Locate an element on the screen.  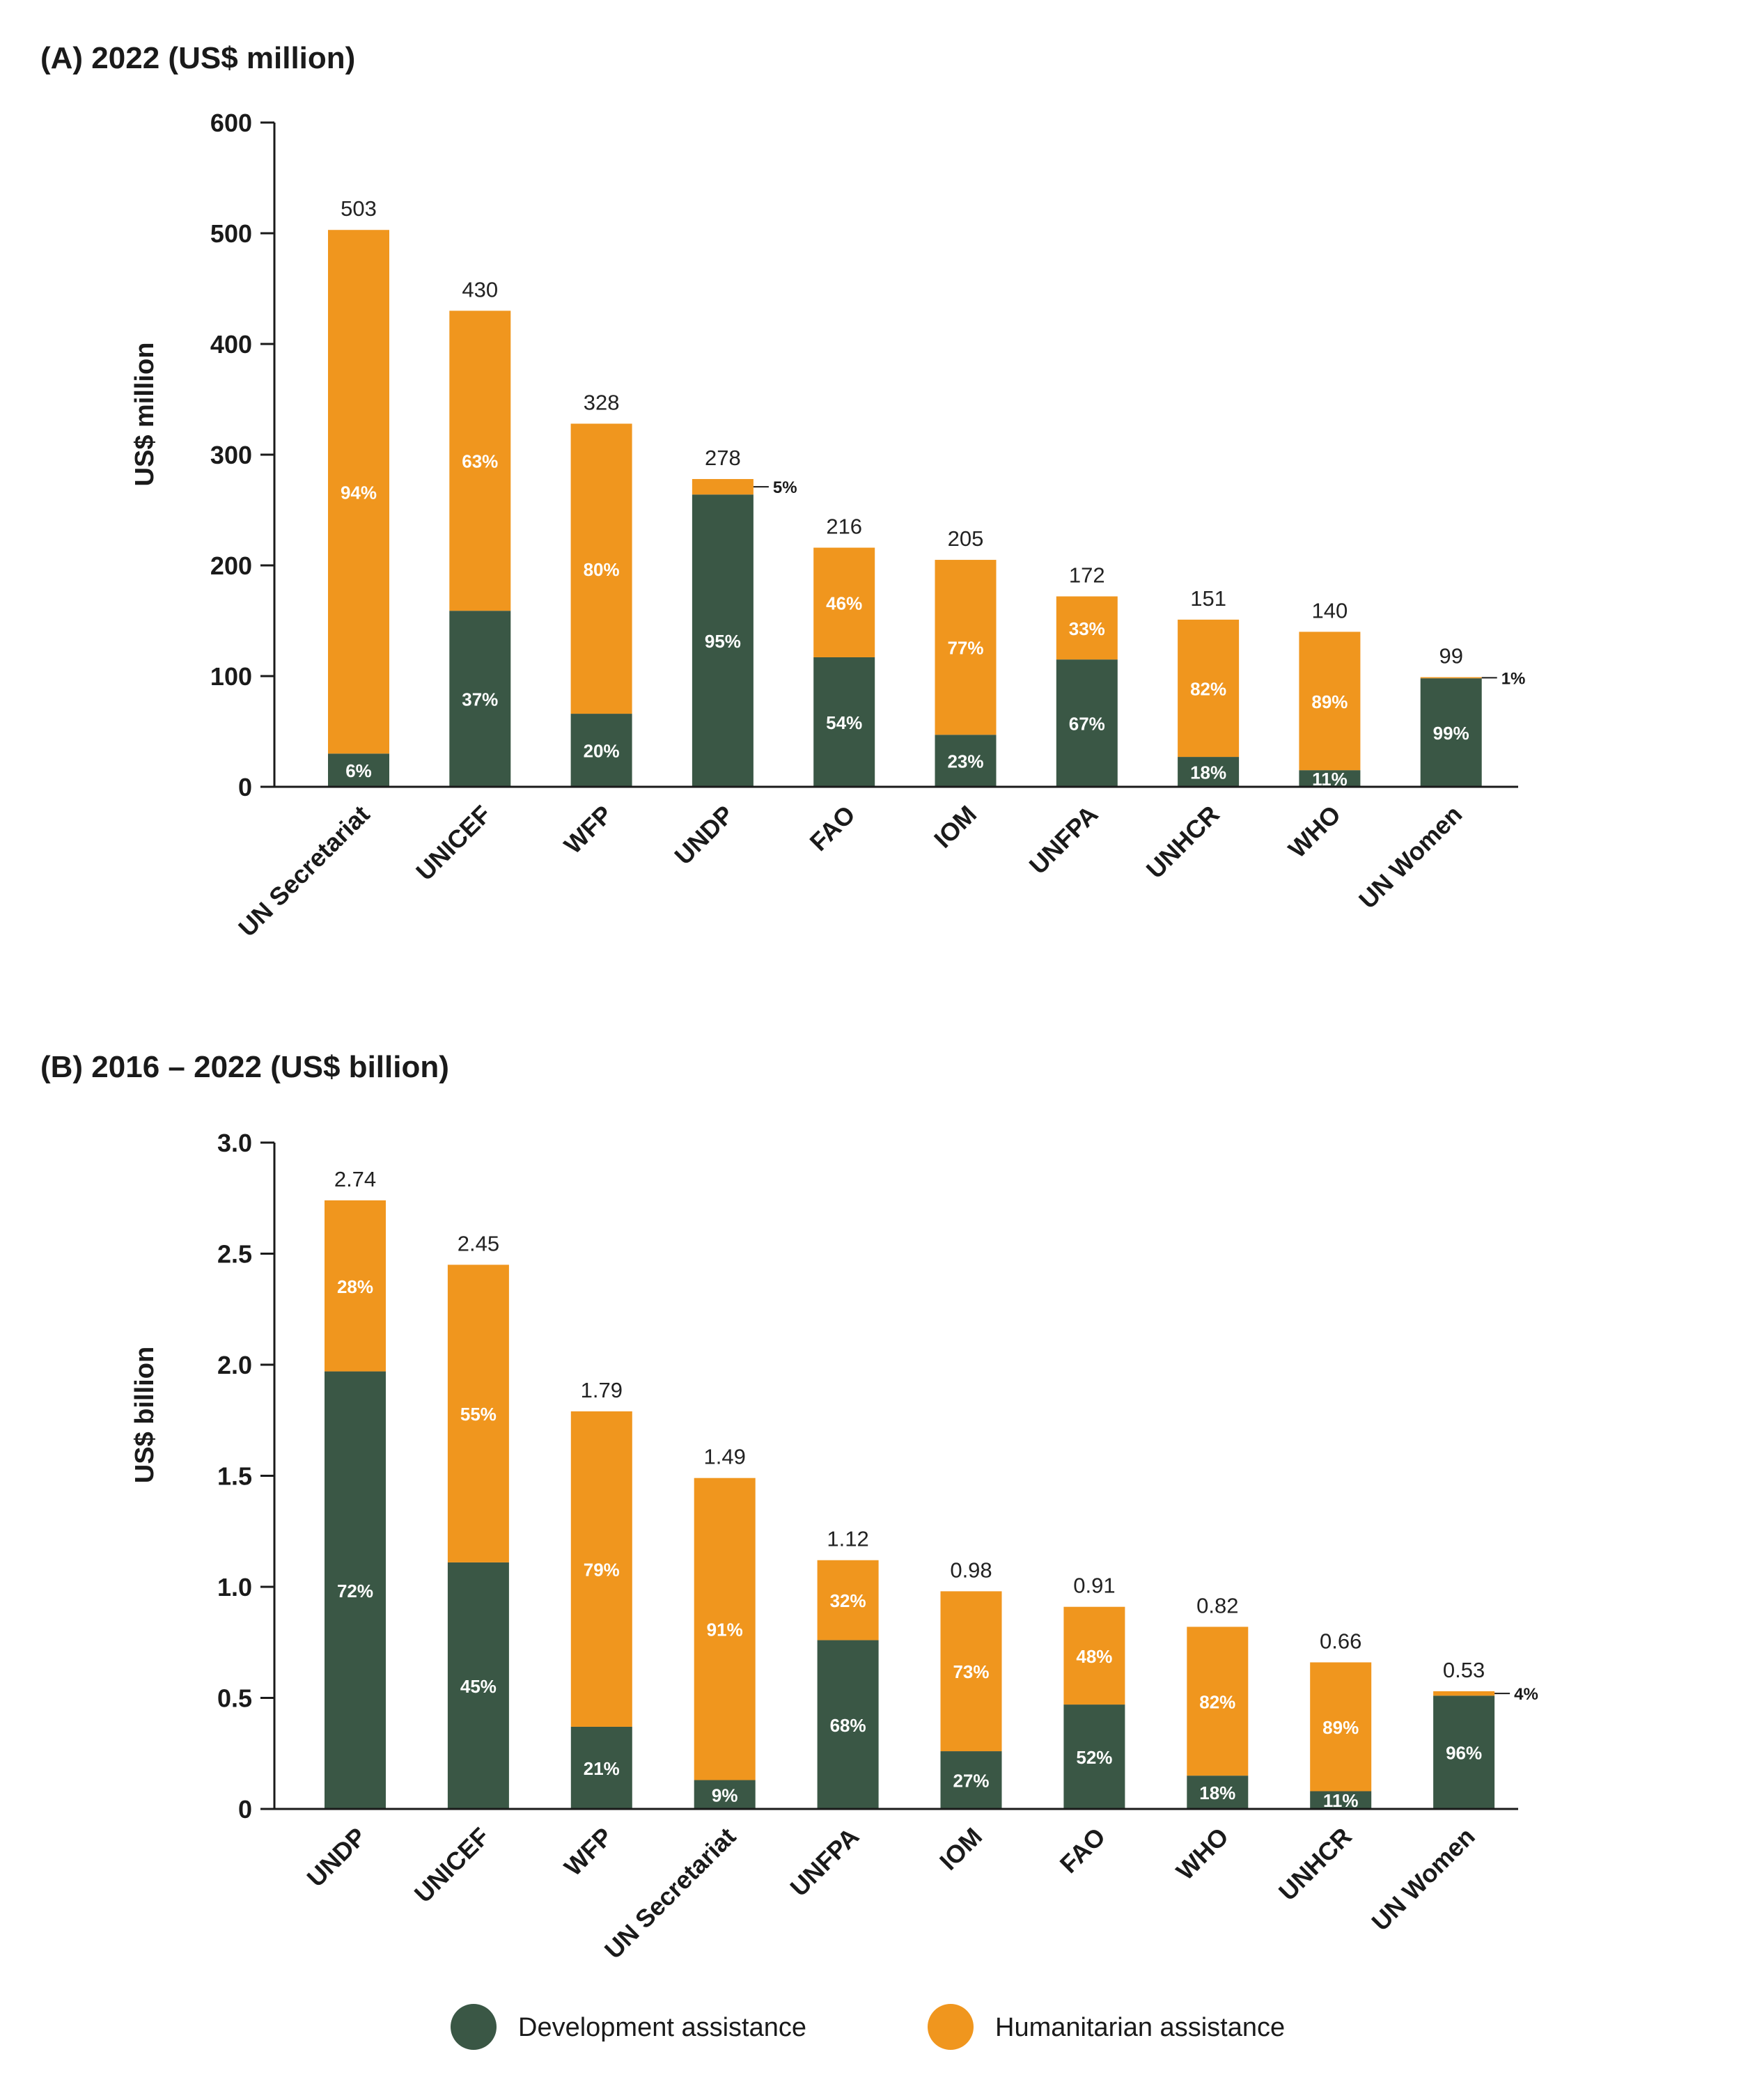
y-tick-label: 400 is located at coordinates (231, 344).